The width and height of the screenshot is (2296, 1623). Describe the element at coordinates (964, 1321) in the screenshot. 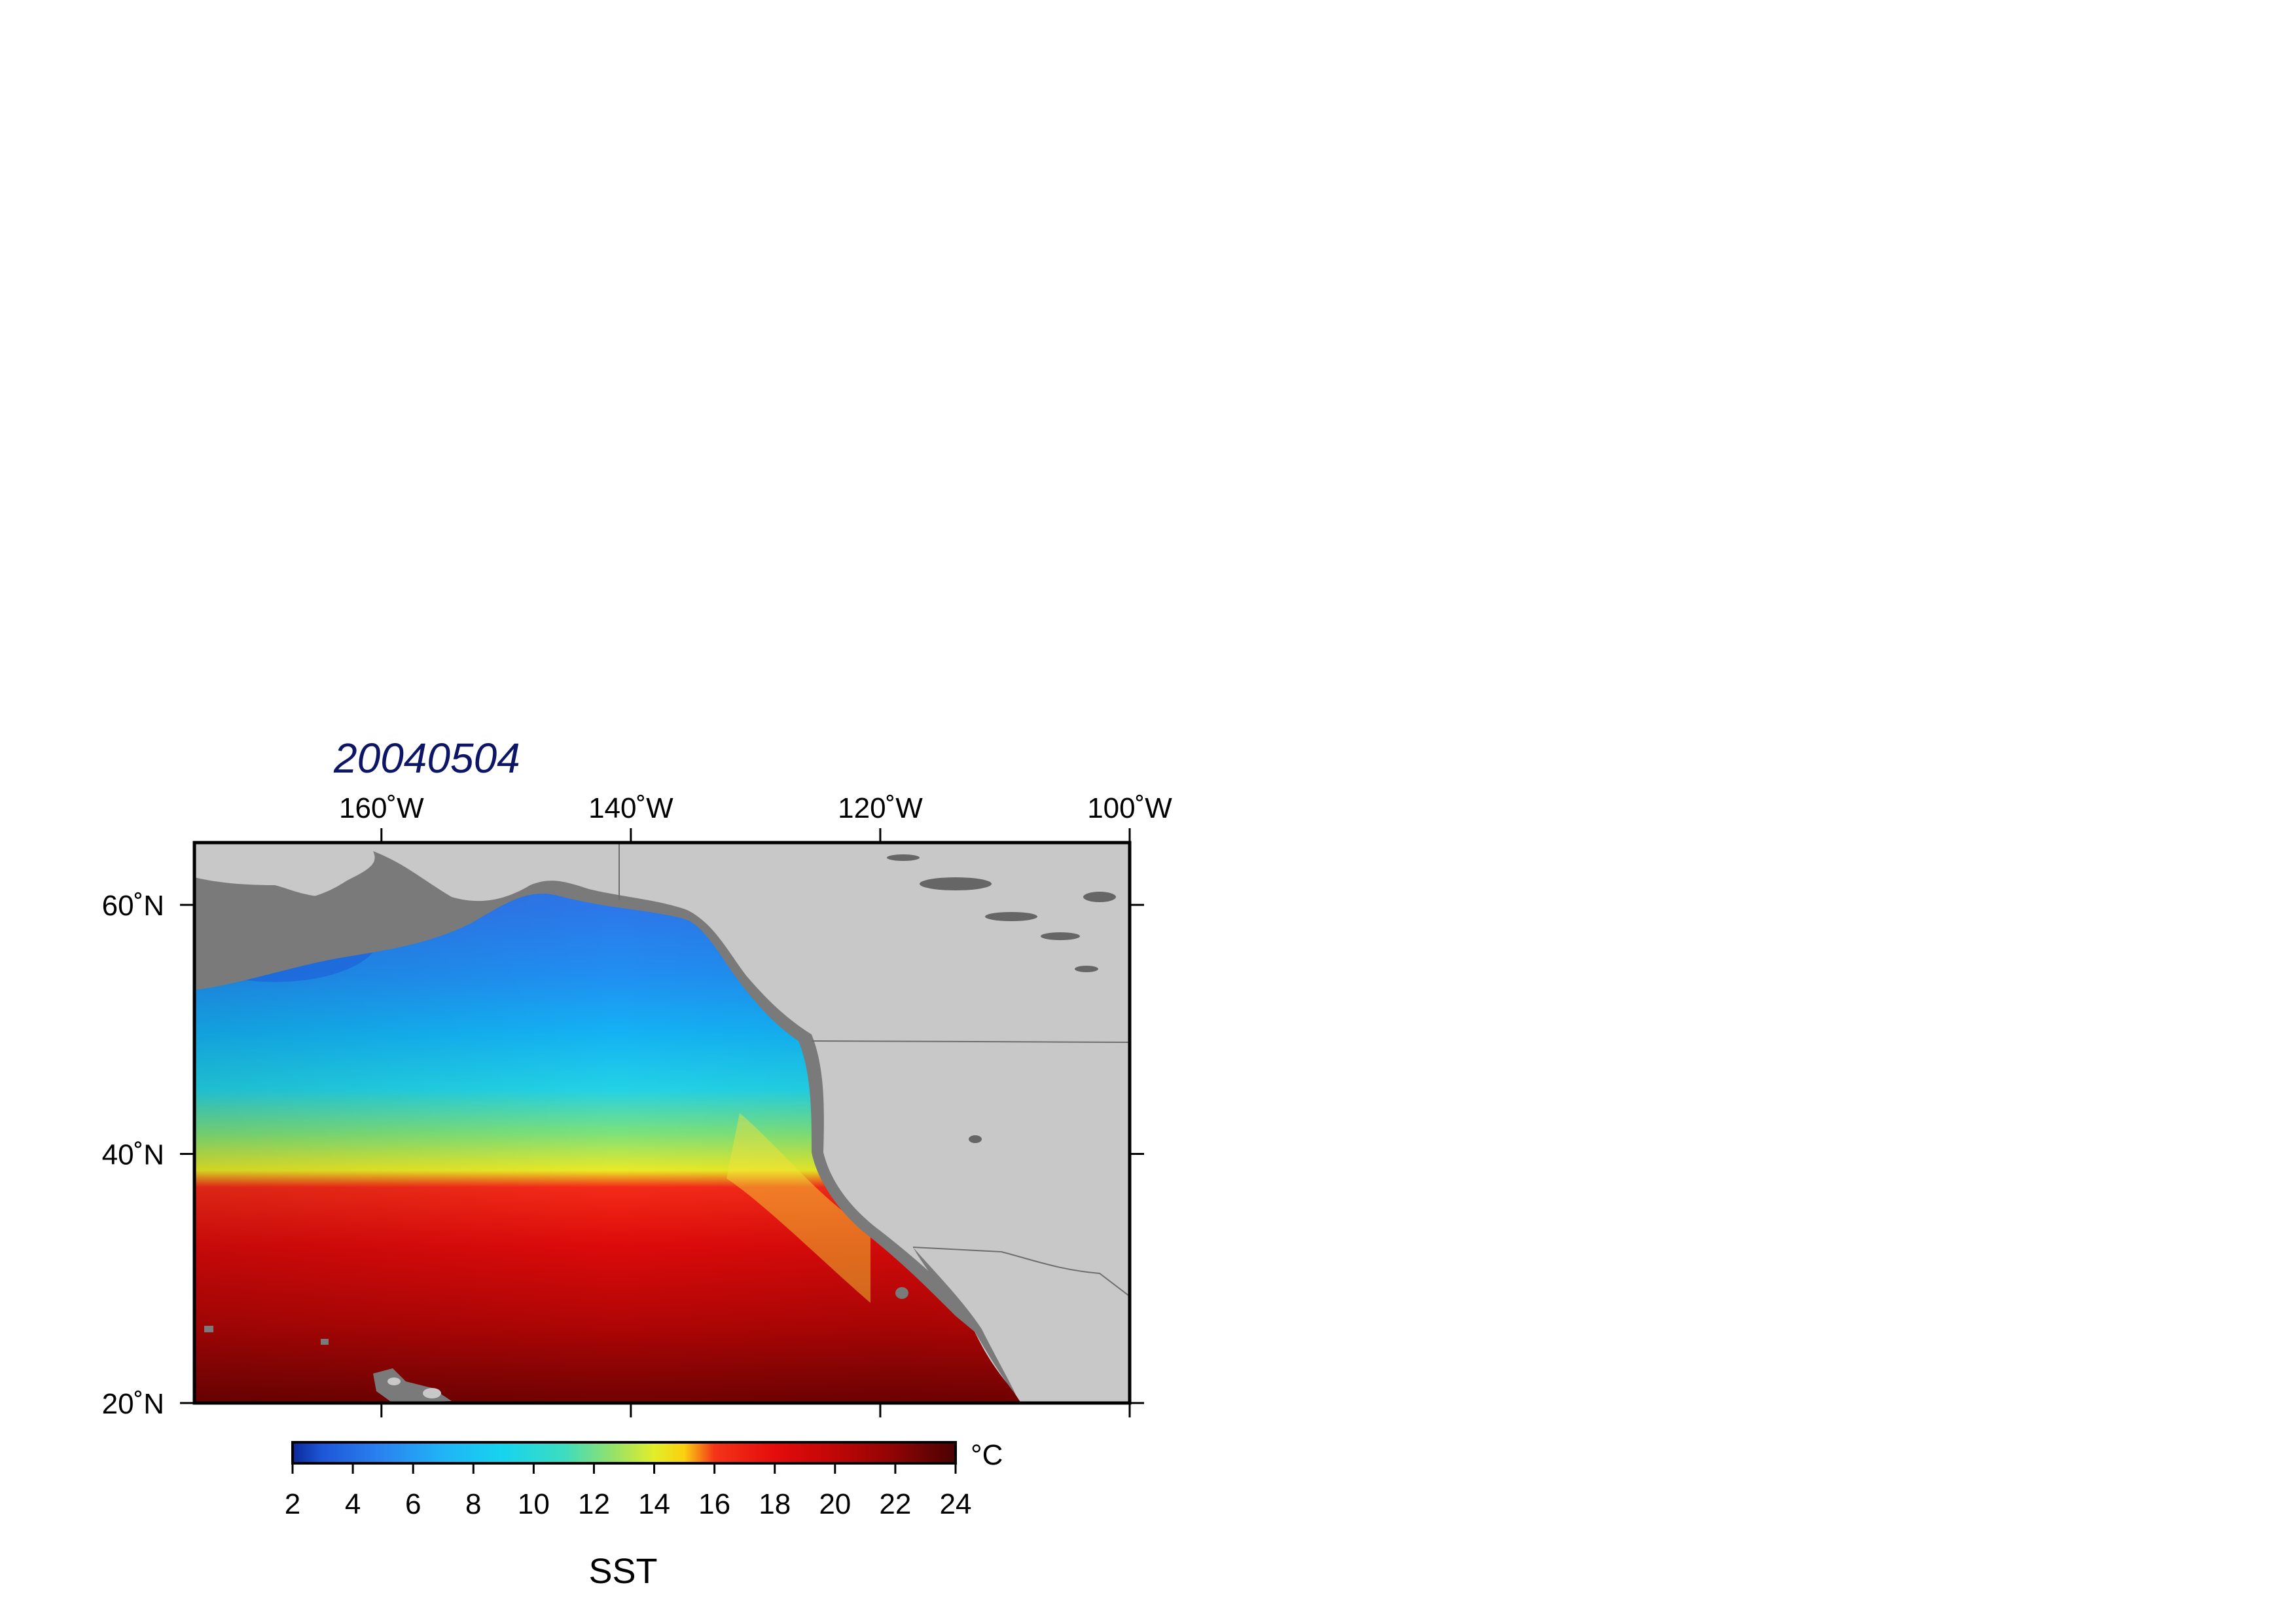

I see `gulf-of-california` at that location.